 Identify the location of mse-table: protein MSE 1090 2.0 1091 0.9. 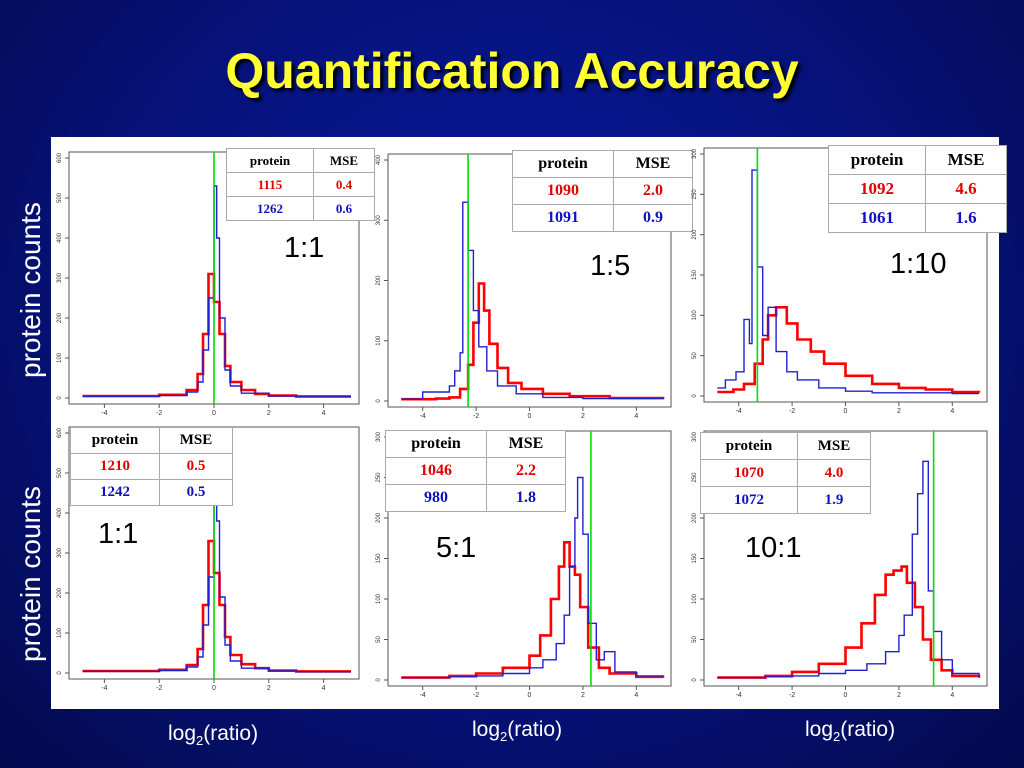
(602, 191).